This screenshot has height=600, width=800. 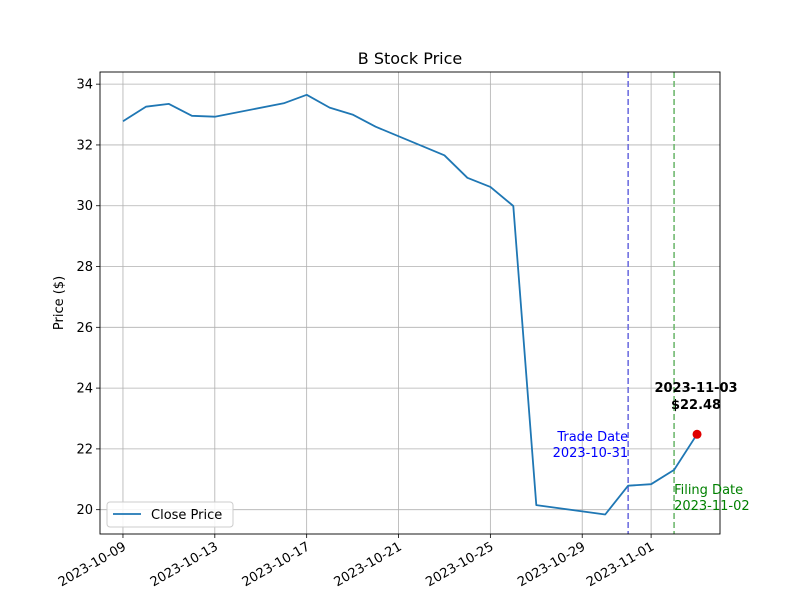 I want to click on y-tick-label: 24, so click(x=84, y=389).